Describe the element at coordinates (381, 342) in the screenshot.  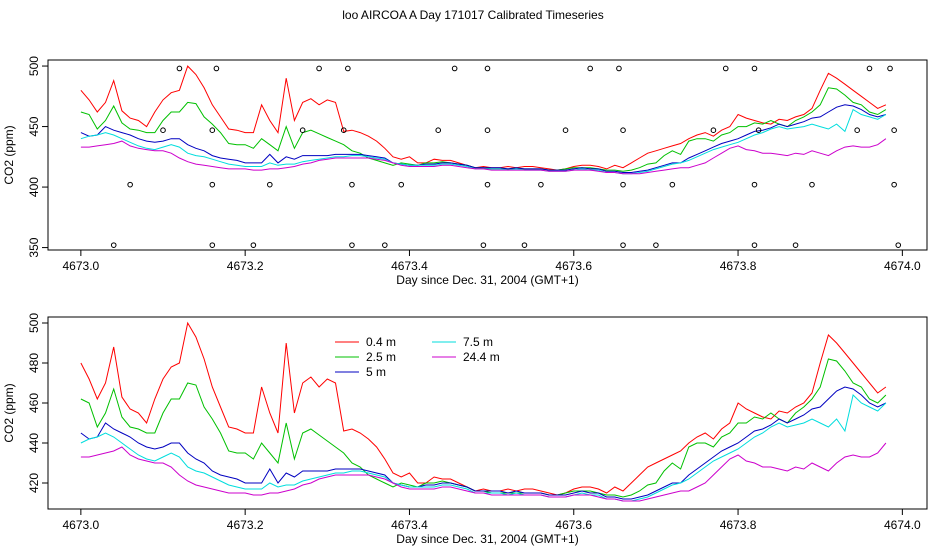
I see `legend-label: 0.4 m` at that location.